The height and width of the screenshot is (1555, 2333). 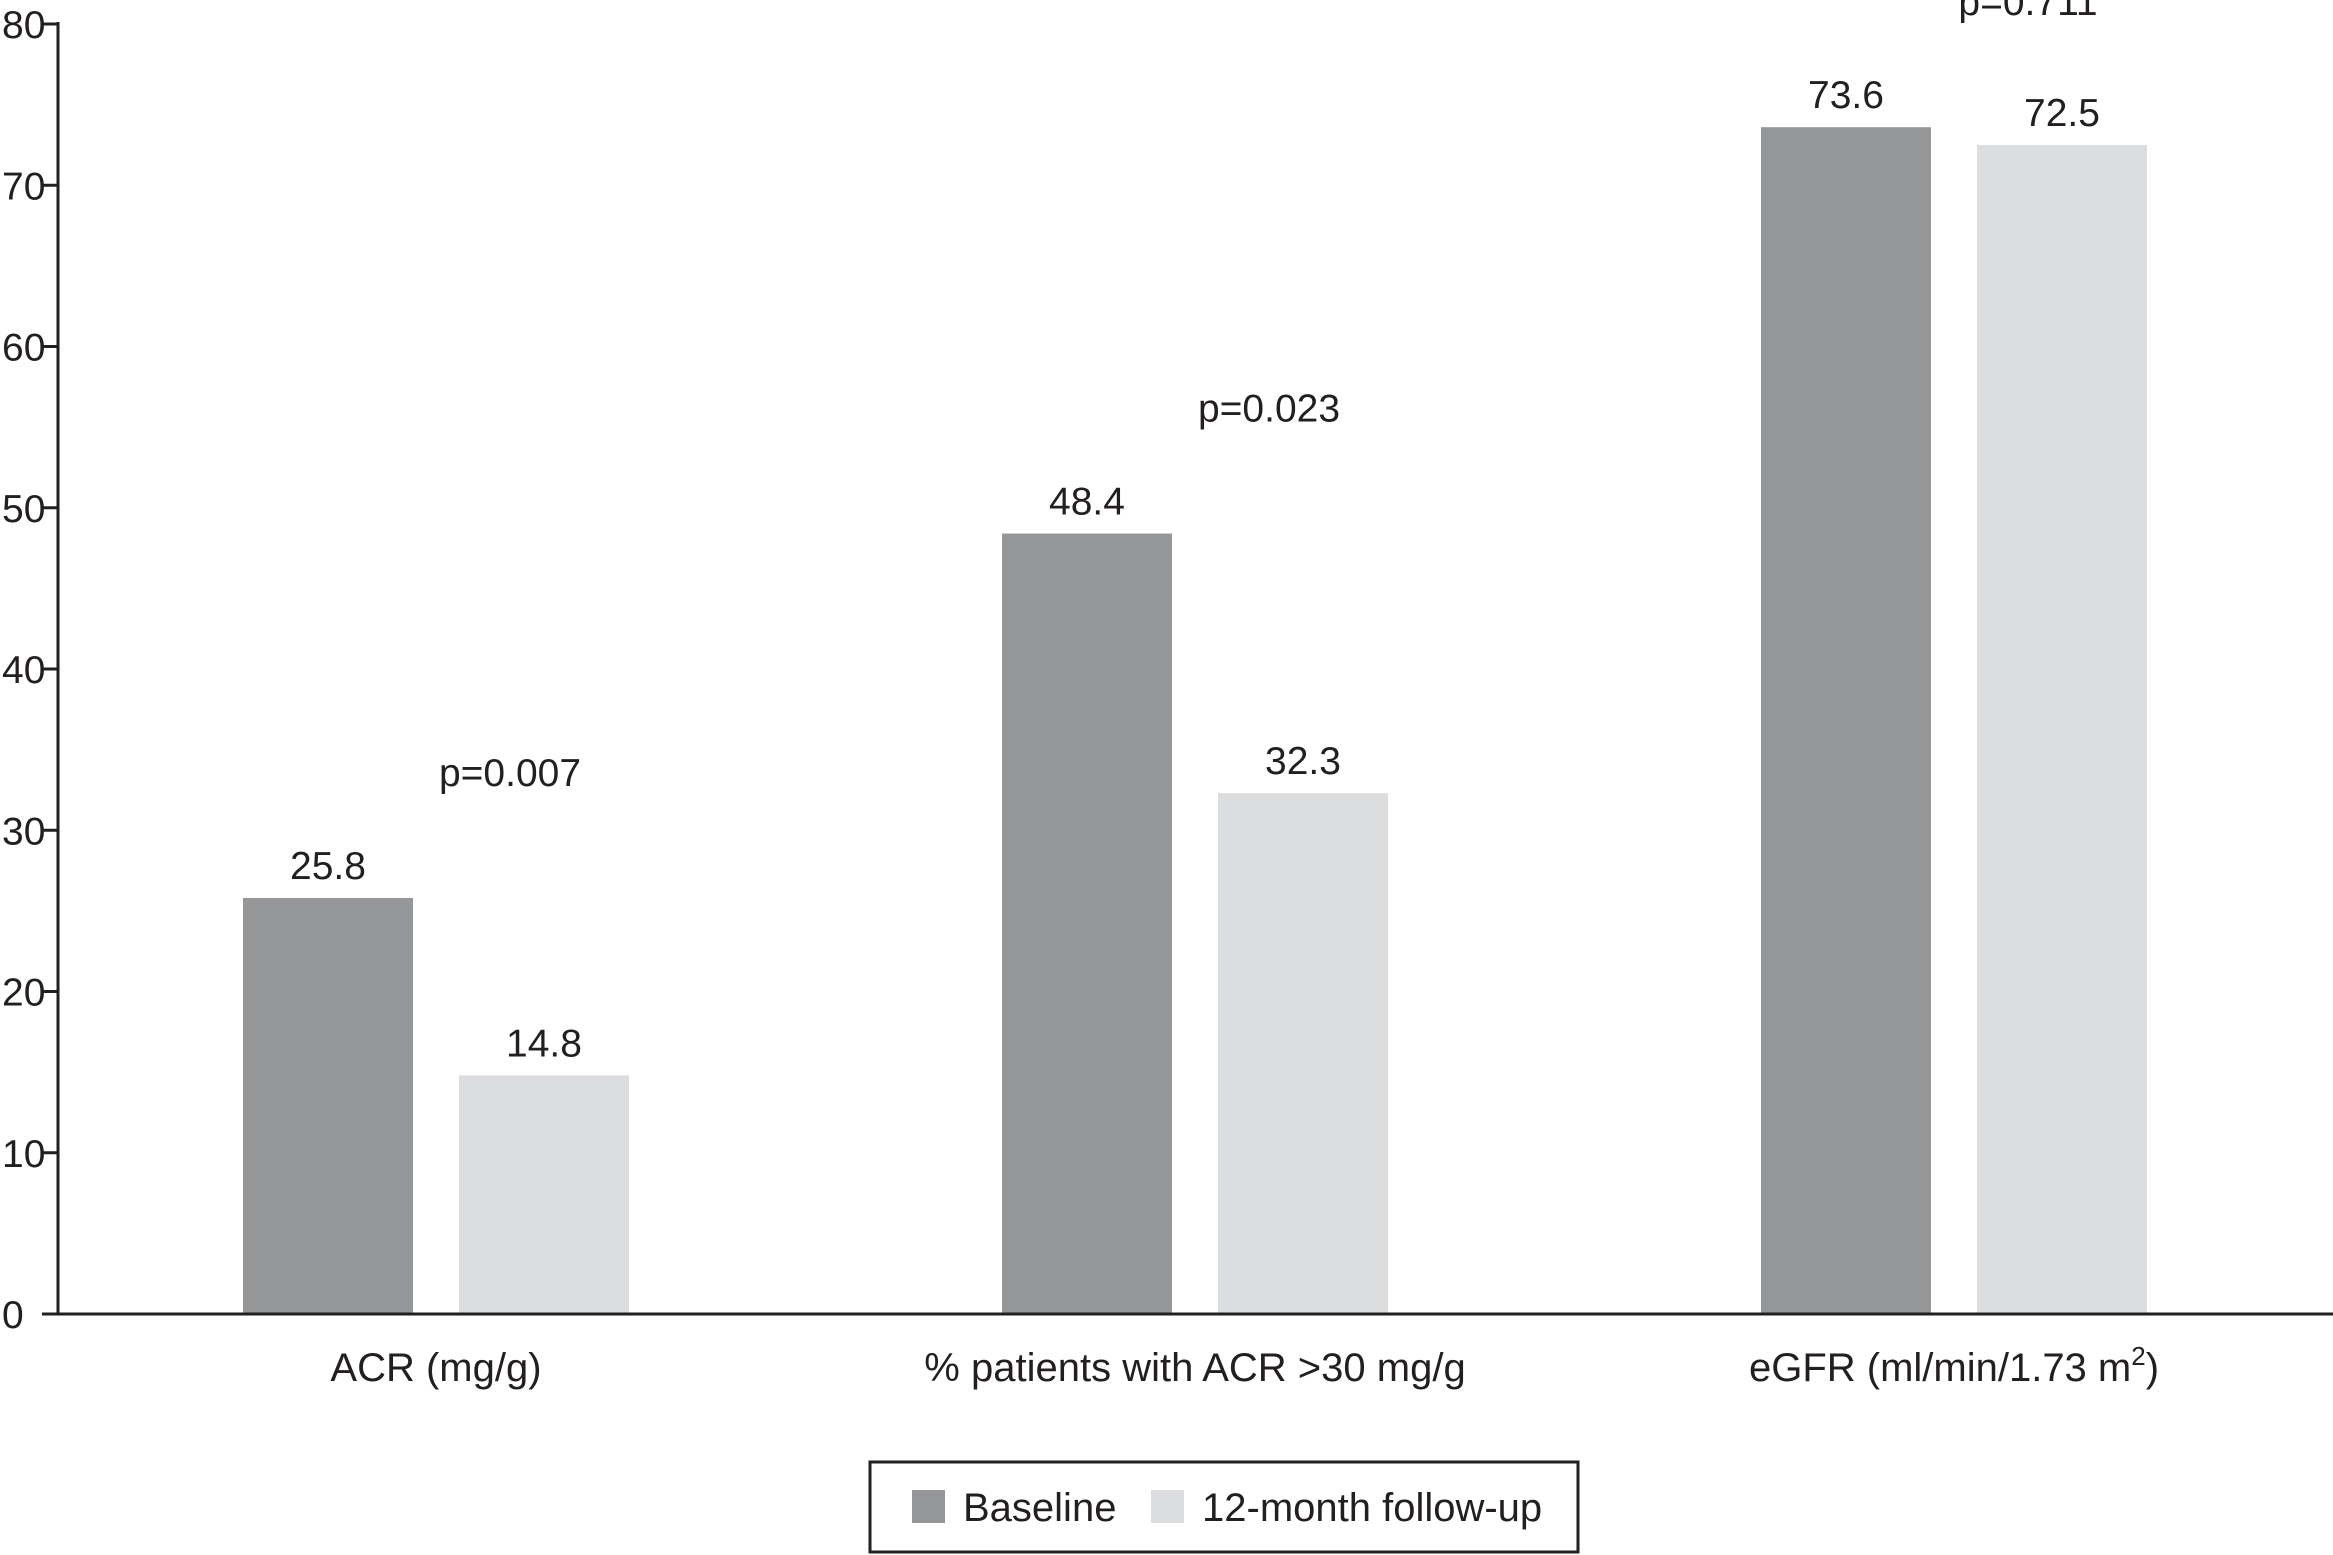 What do you see at coordinates (23, 670) in the screenshot?
I see `y-tick-label: 40` at bounding box center [23, 670].